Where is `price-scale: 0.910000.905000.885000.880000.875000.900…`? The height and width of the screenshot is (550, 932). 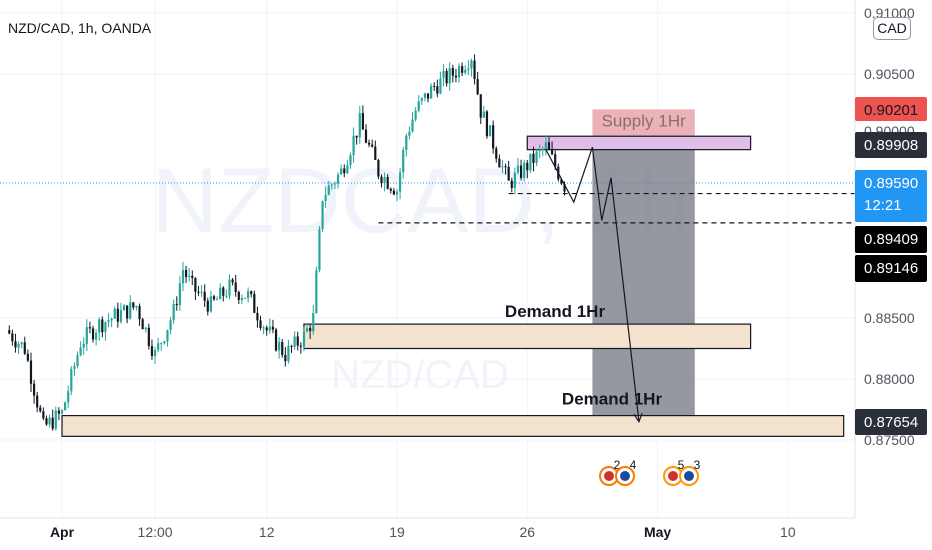
price-scale: 0.910000.905000.885000.880000.875000.900… is located at coordinates (893, 259).